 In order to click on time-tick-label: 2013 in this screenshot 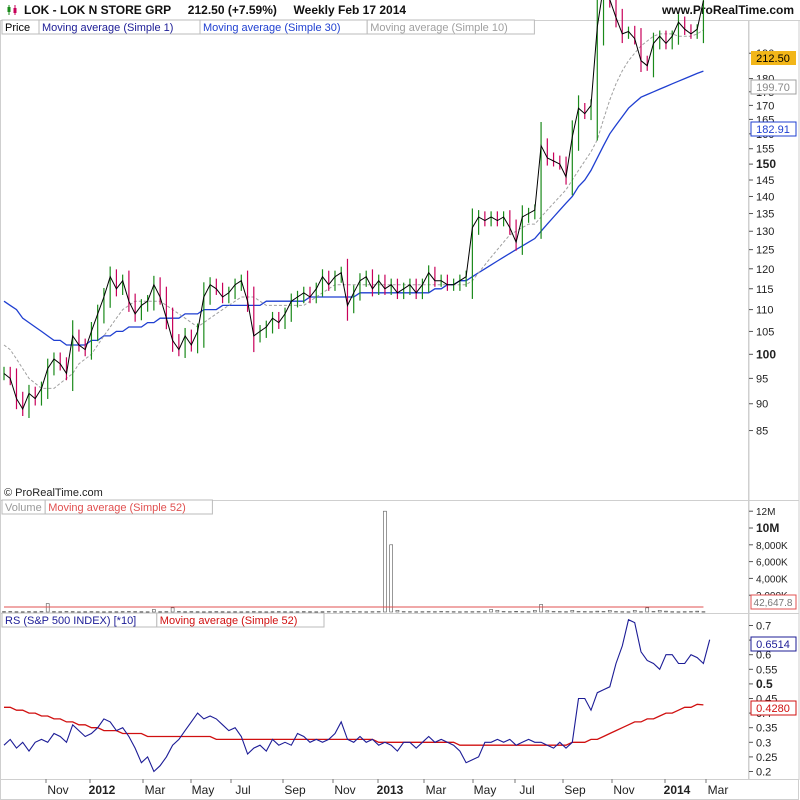, I will do `click(390, 790)`.